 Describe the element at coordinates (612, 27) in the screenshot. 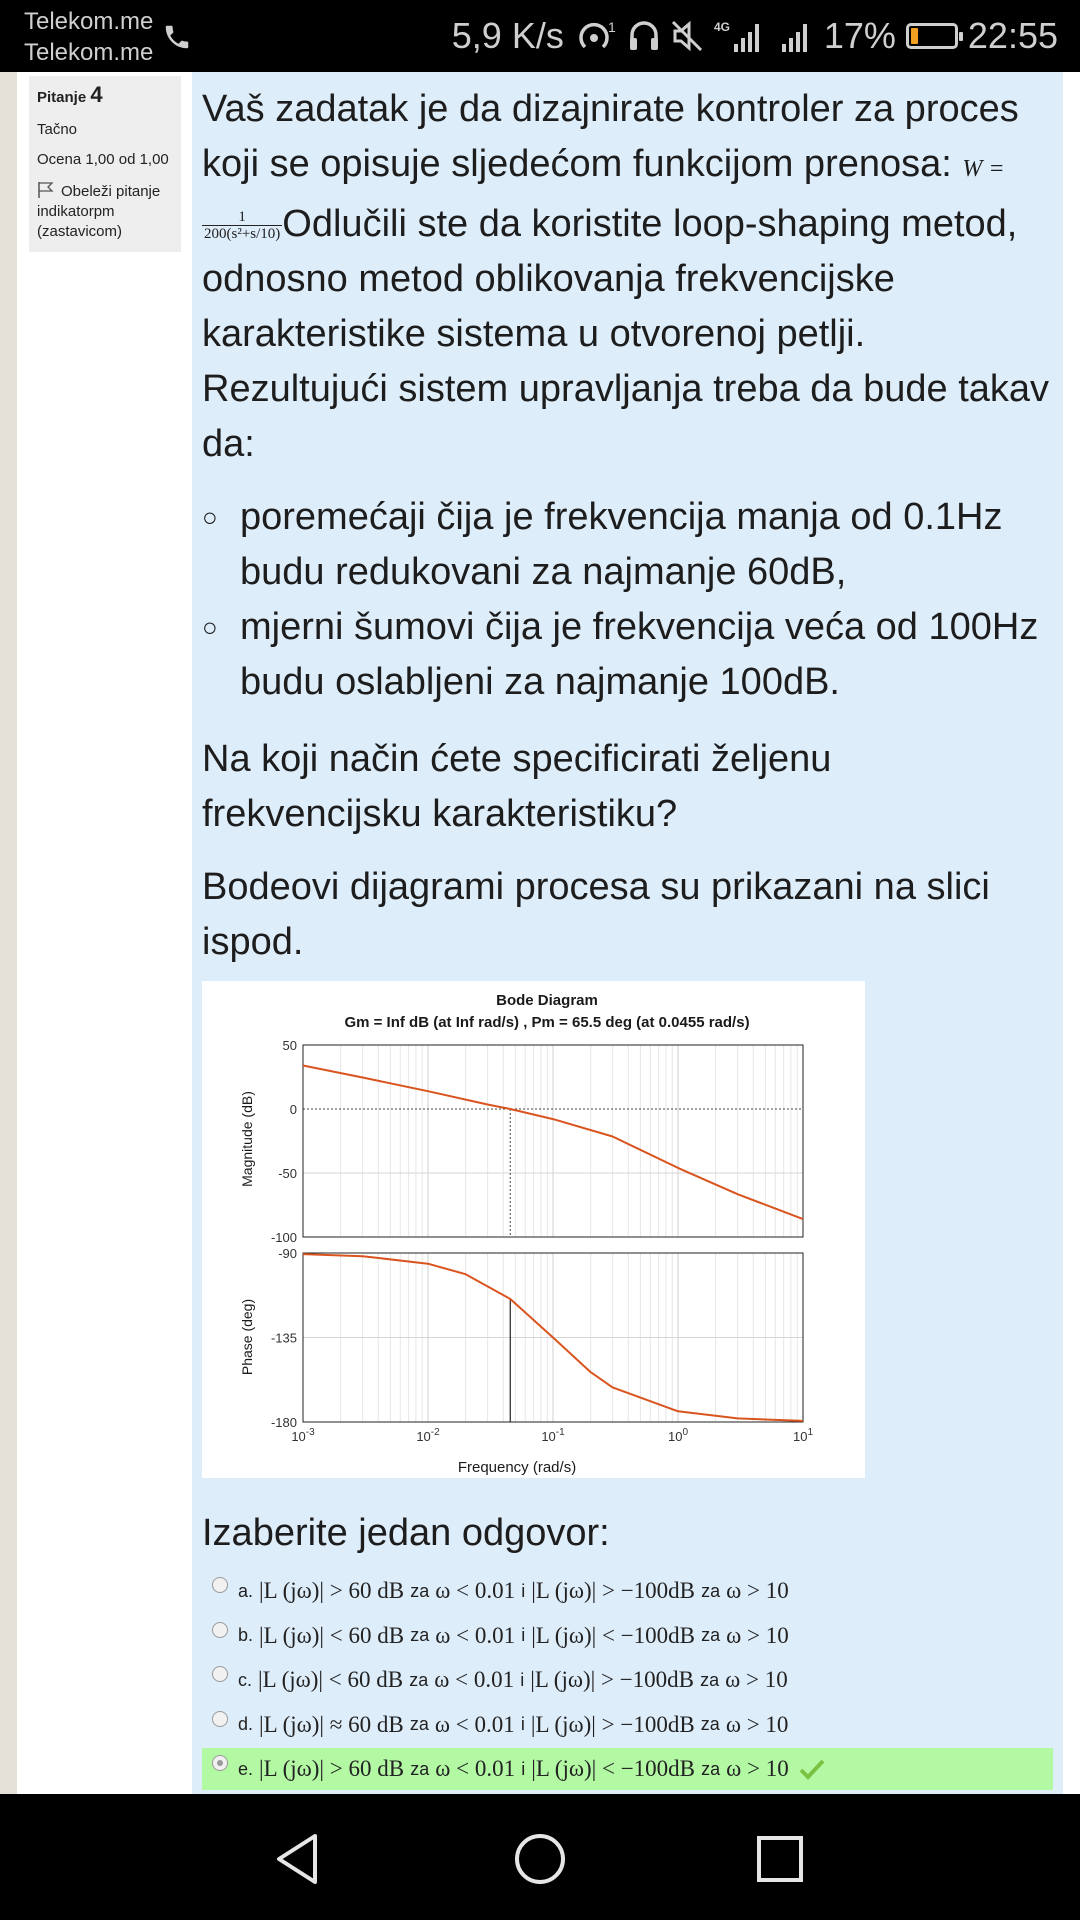

I see `svg-text: 1` at that location.